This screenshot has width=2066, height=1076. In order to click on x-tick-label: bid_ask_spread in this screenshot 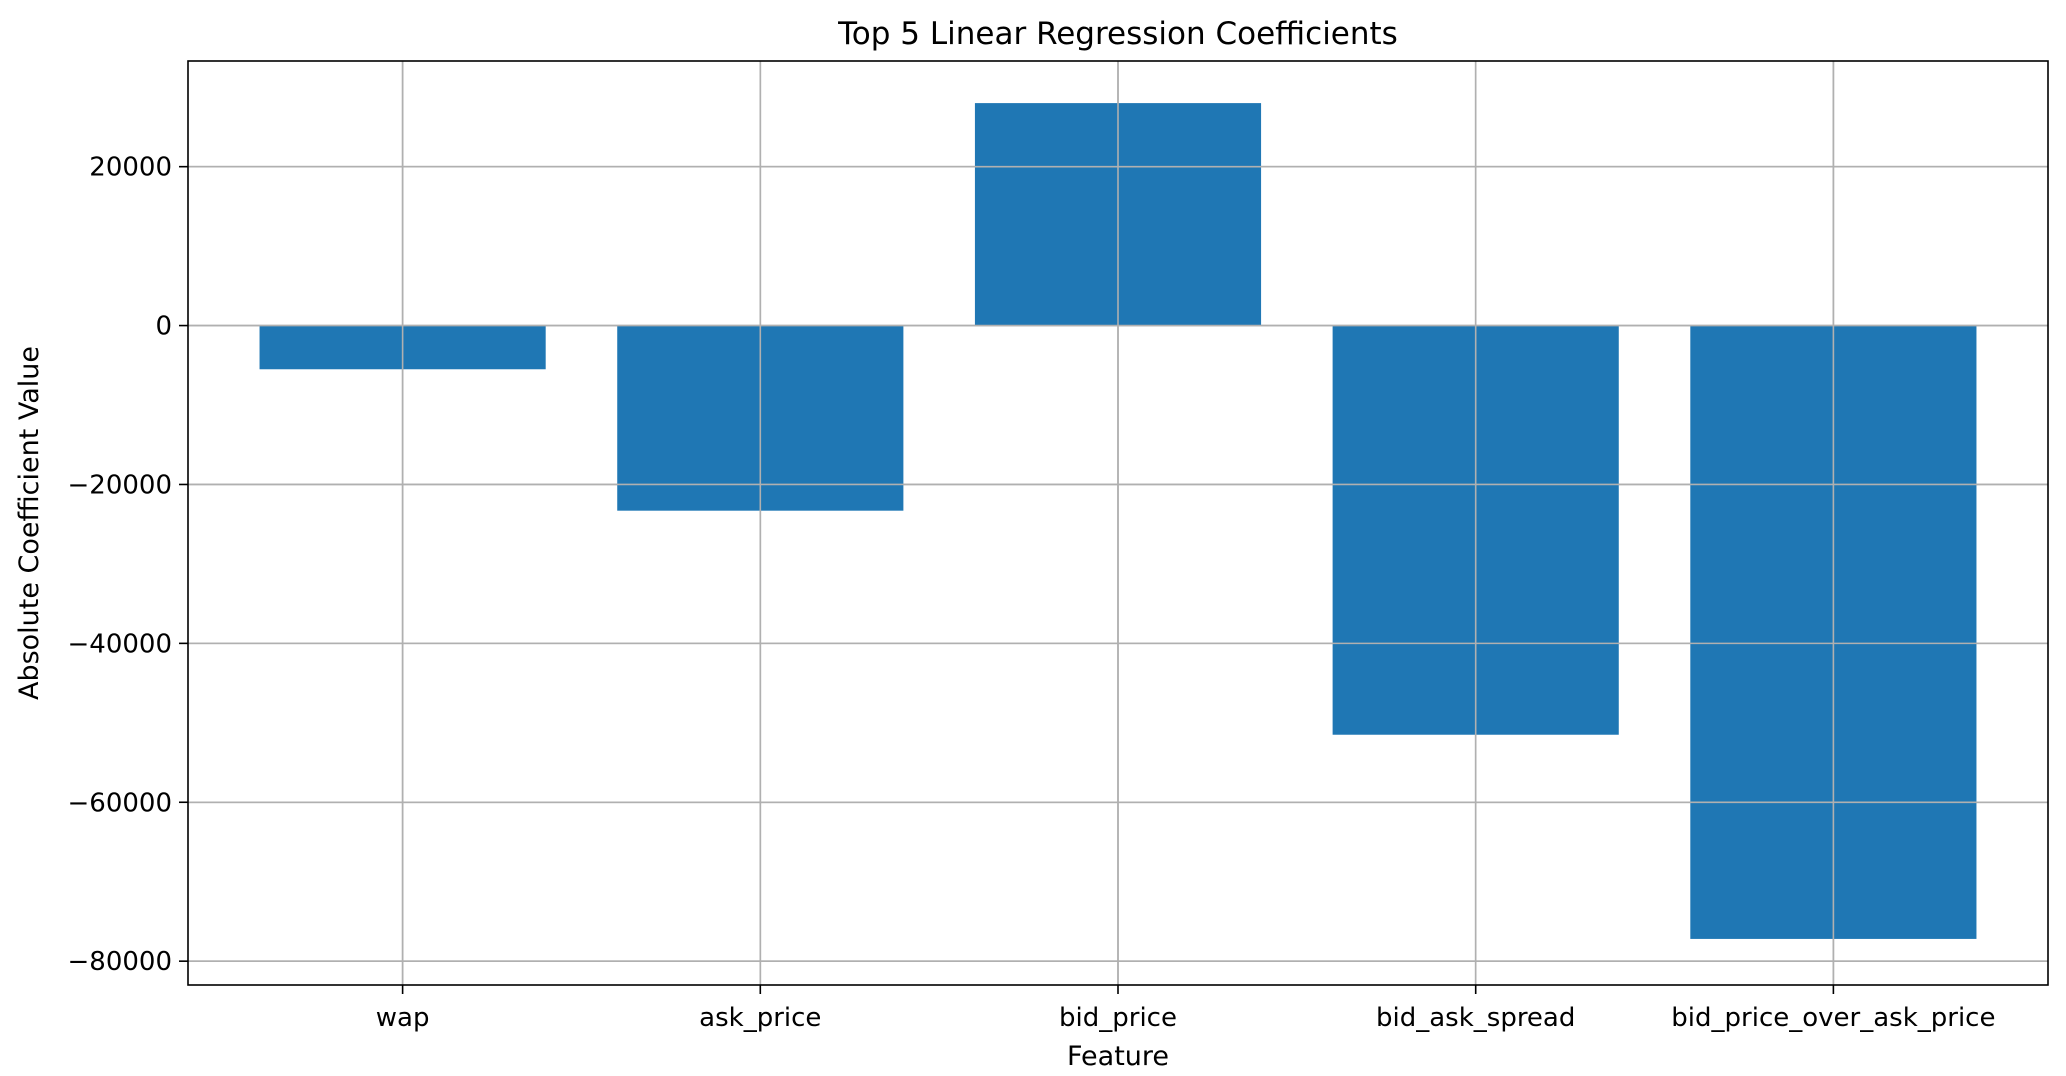, I will do `click(1475, 1018)`.